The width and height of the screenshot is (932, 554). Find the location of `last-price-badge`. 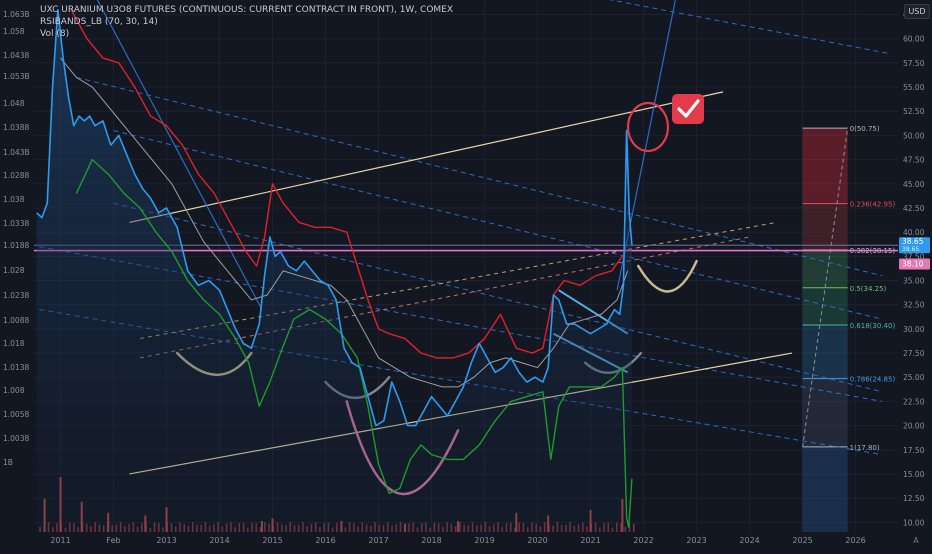

last-price-badge is located at coordinates (914, 245).